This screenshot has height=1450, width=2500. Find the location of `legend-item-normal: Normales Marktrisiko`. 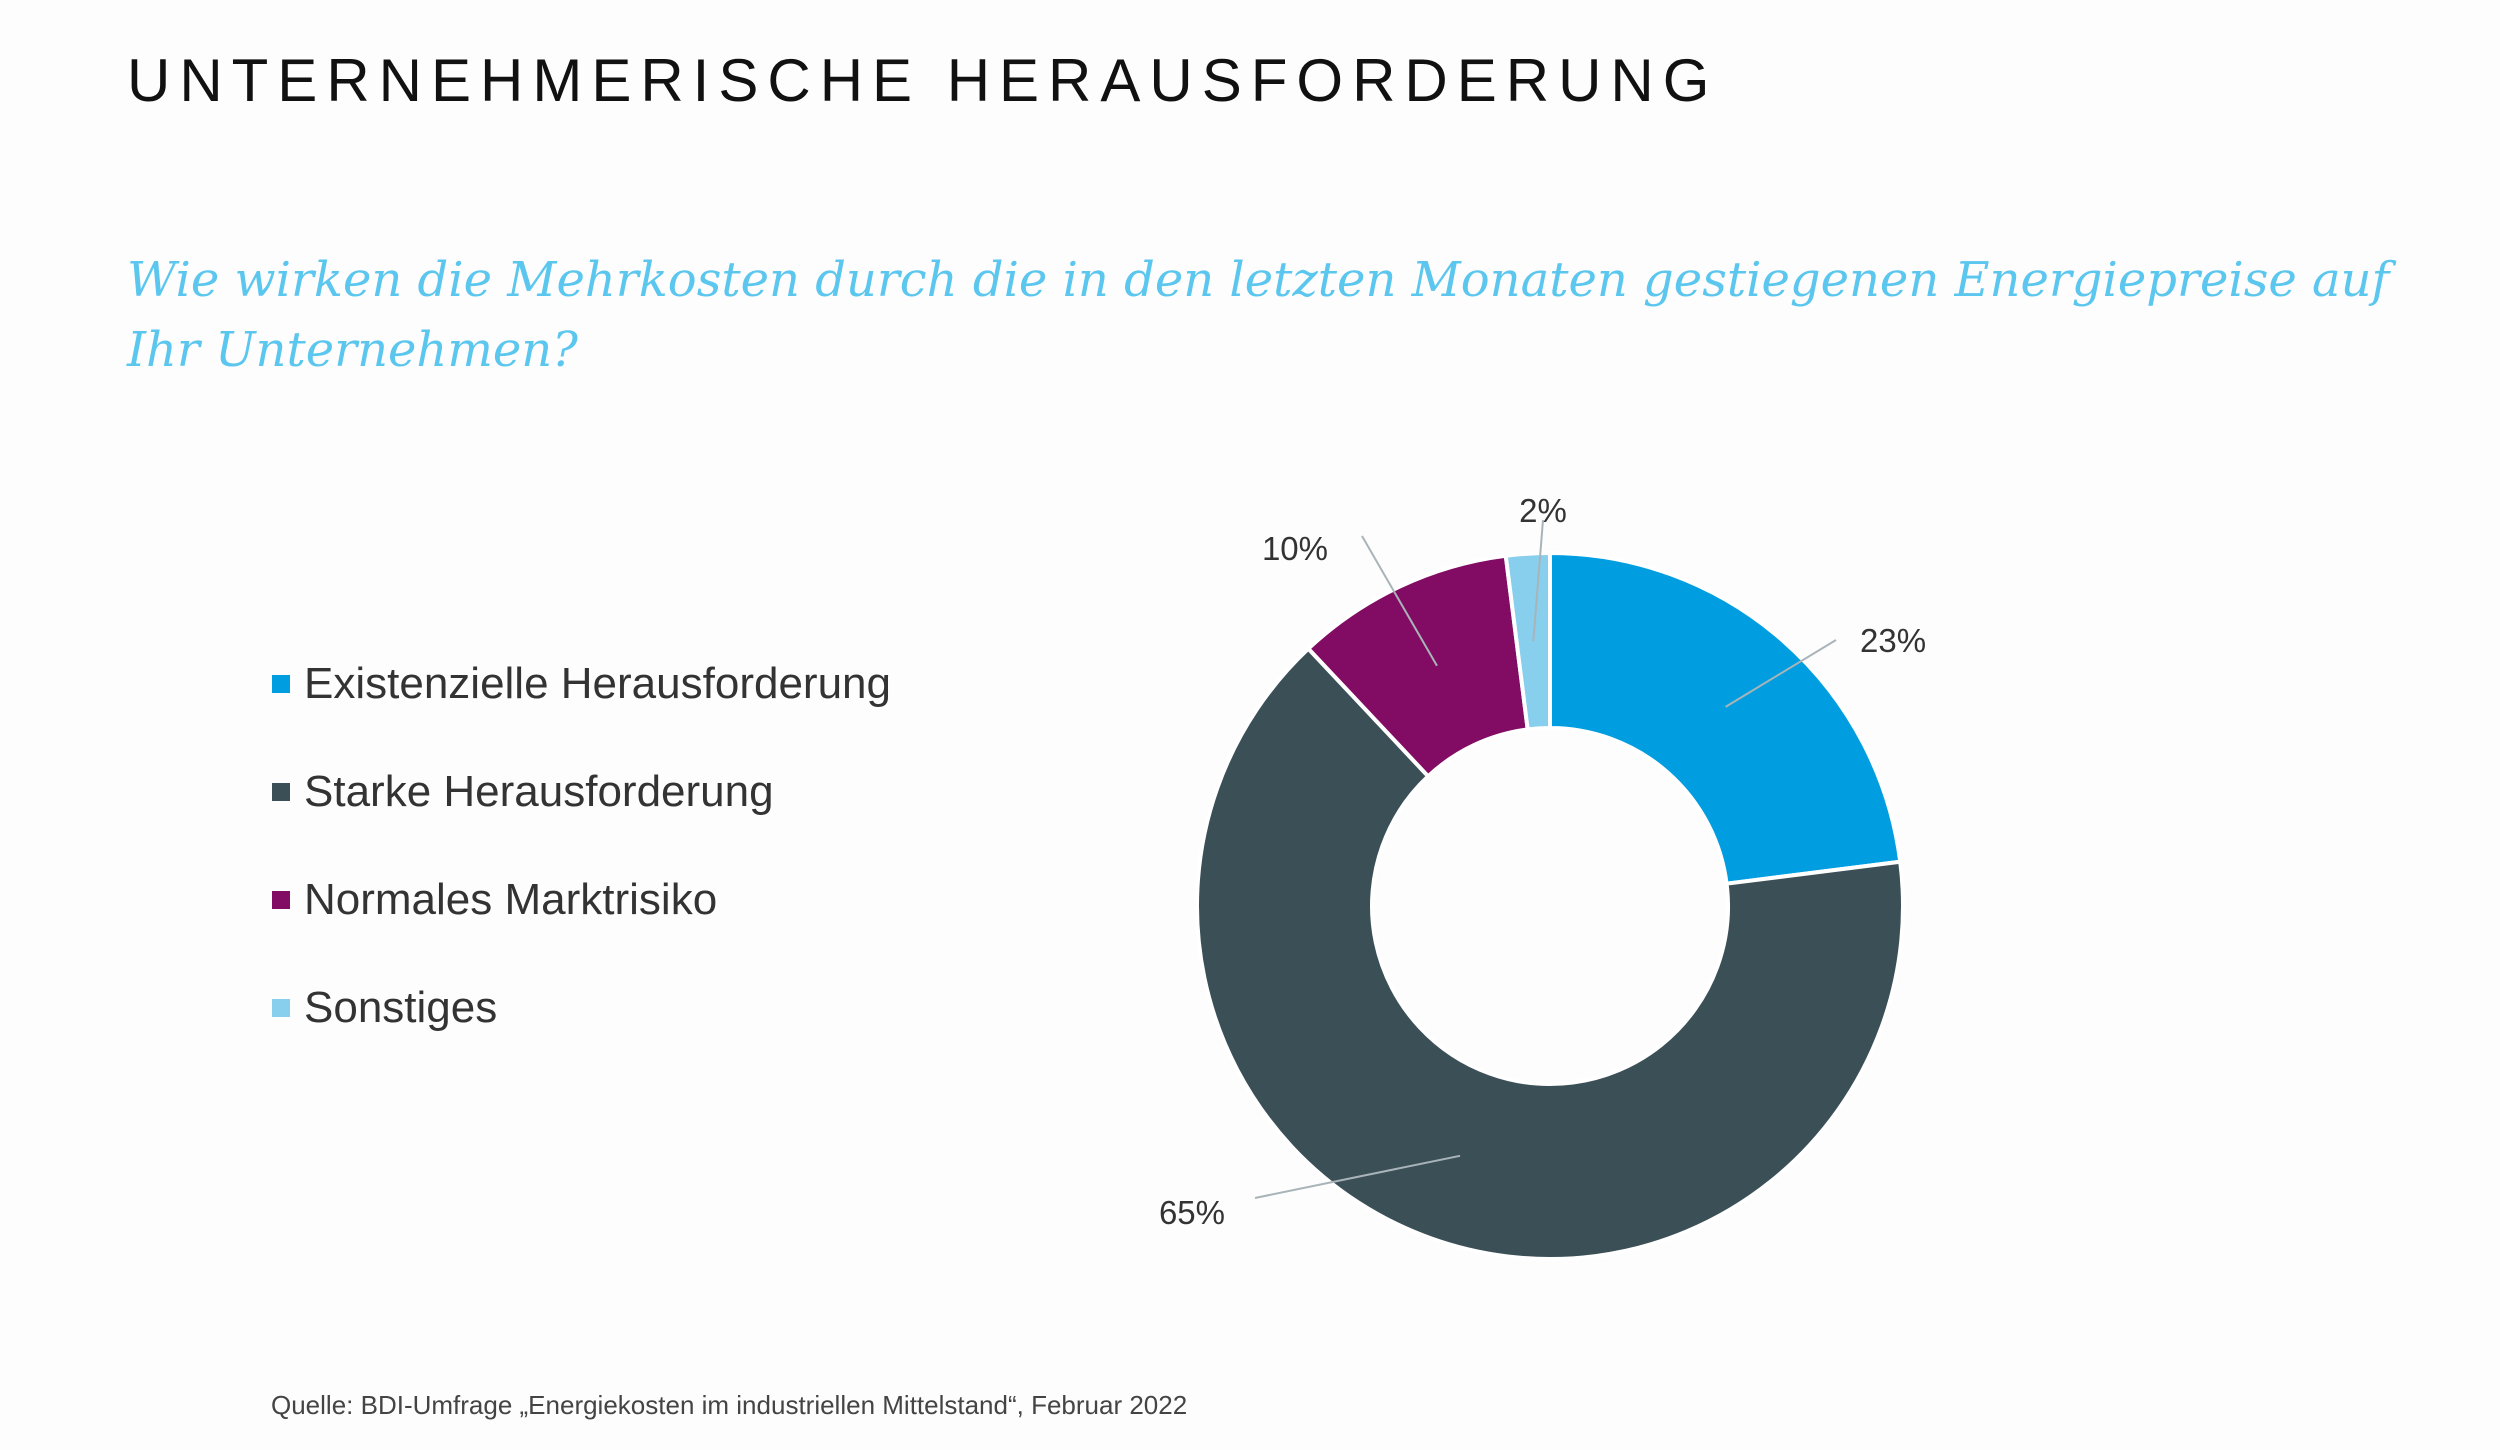

legend-item-normal: Normales Marktrisiko is located at coordinates (581, 900).